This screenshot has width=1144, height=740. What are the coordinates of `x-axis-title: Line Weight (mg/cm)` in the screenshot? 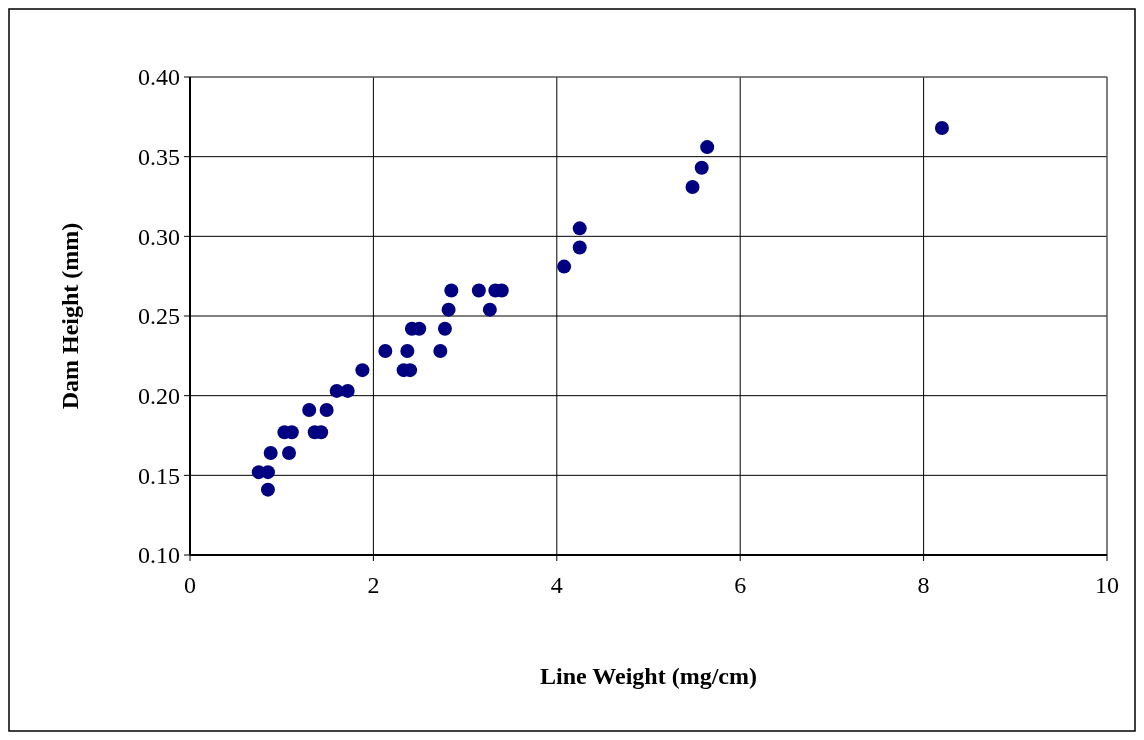 It's located at (648, 676).